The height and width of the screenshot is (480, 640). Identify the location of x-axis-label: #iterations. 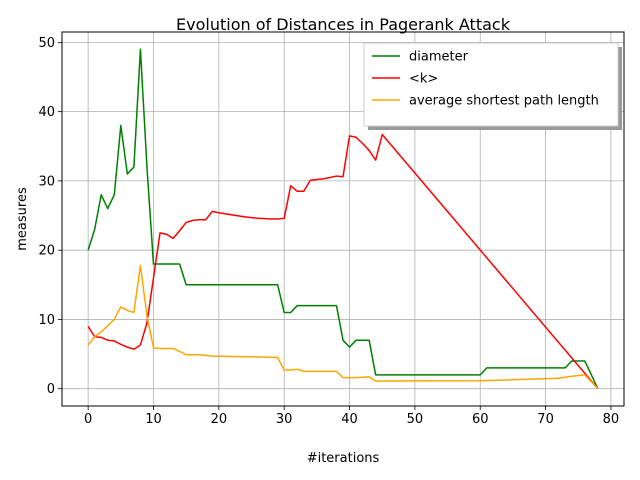
(343, 458).